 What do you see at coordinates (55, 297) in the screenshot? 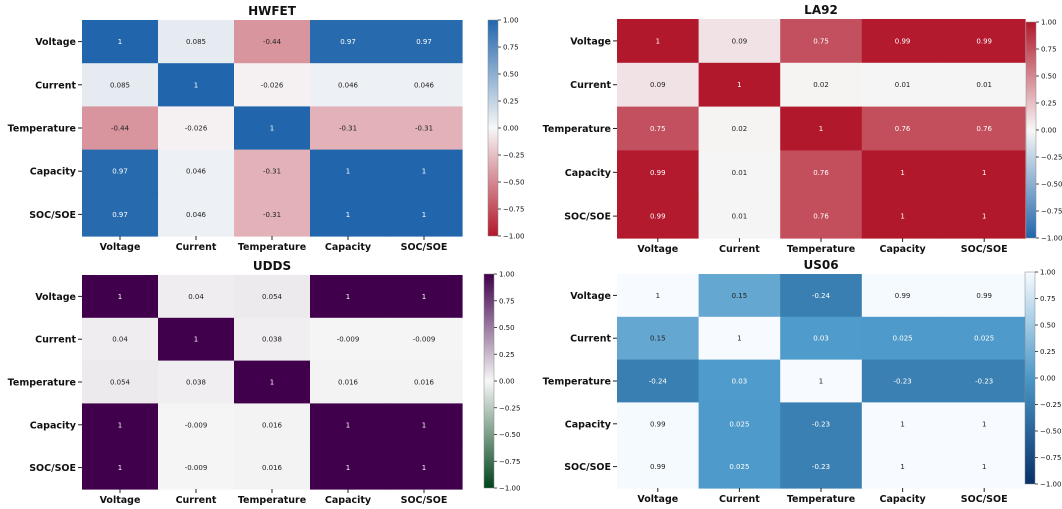
I see `row-label: Voltage` at bounding box center [55, 297].